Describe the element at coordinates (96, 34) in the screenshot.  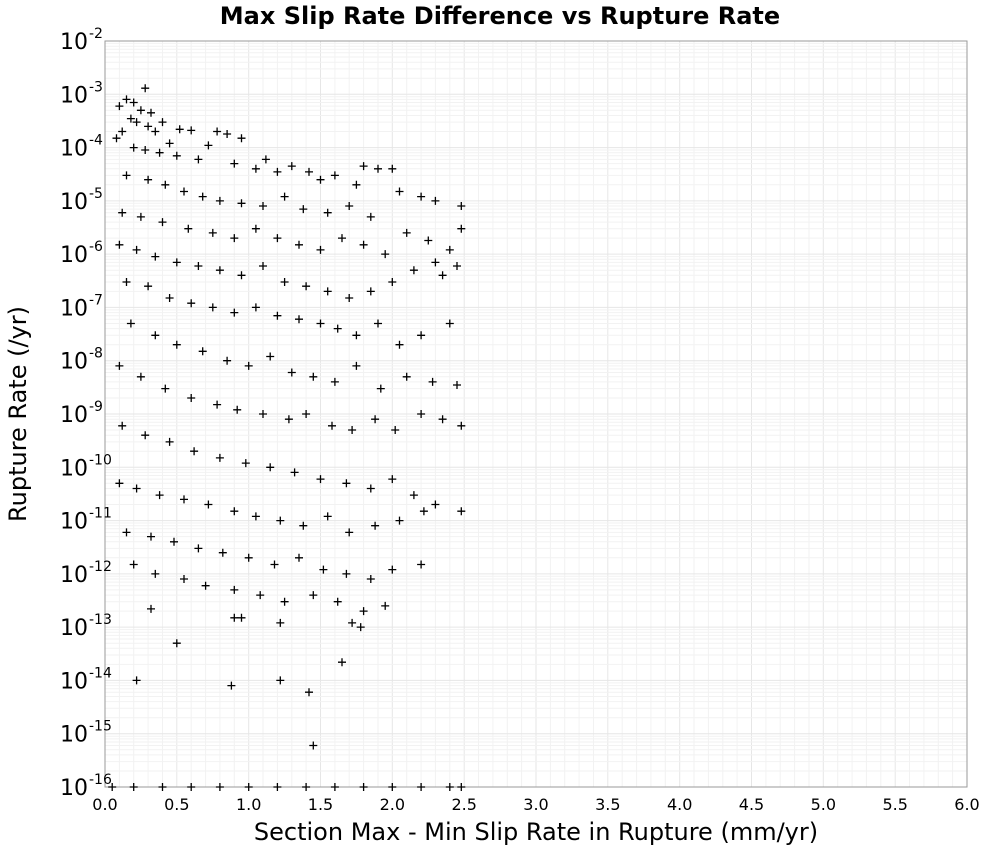
I see `y-tick-exponent: -2` at that location.